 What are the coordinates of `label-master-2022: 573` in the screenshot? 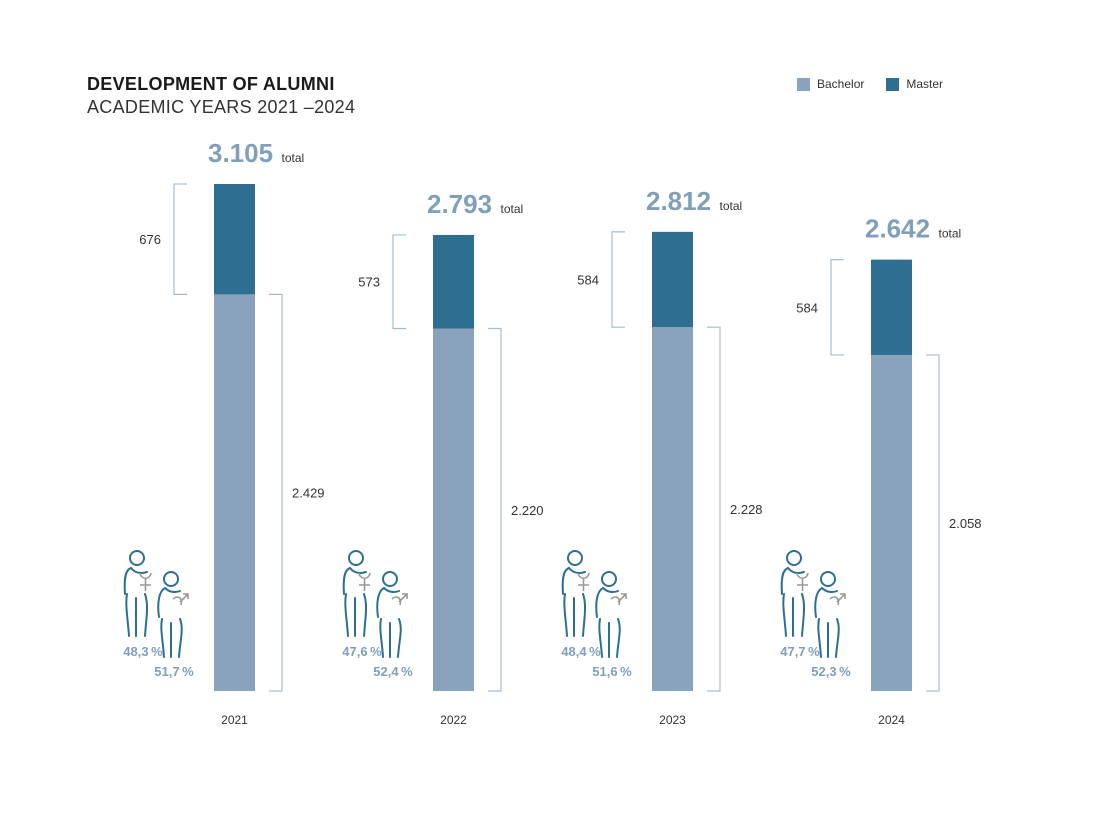 It's located at (369, 282).